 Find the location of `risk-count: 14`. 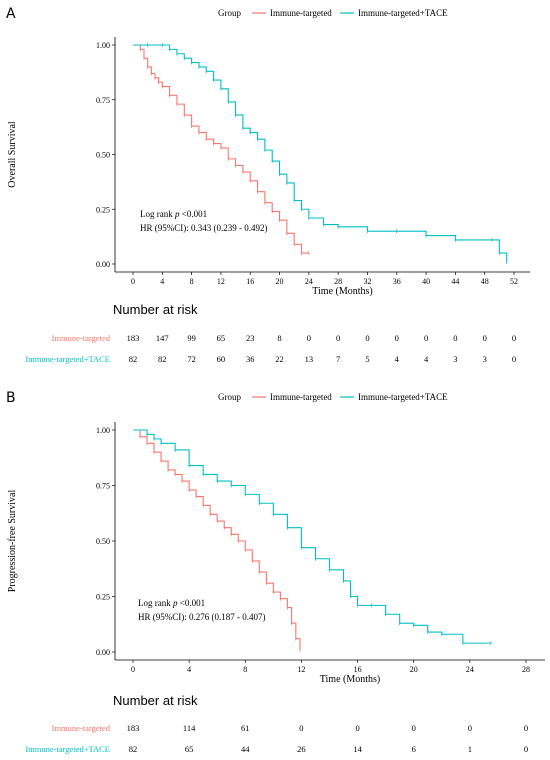

risk-count: 14 is located at coordinates (357, 749).